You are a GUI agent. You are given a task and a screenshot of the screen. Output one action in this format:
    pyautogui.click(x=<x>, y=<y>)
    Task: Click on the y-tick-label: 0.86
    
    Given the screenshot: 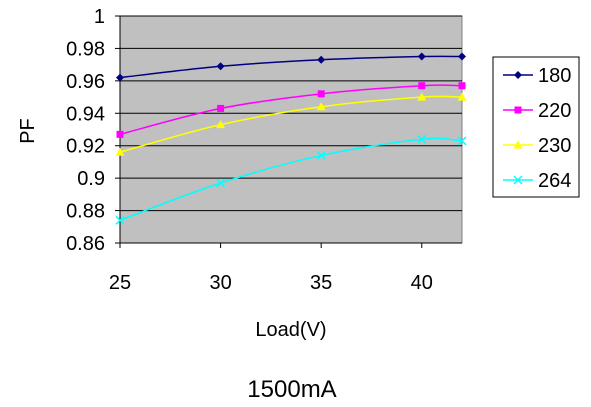 What is the action you would take?
    pyautogui.click(x=85, y=244)
    